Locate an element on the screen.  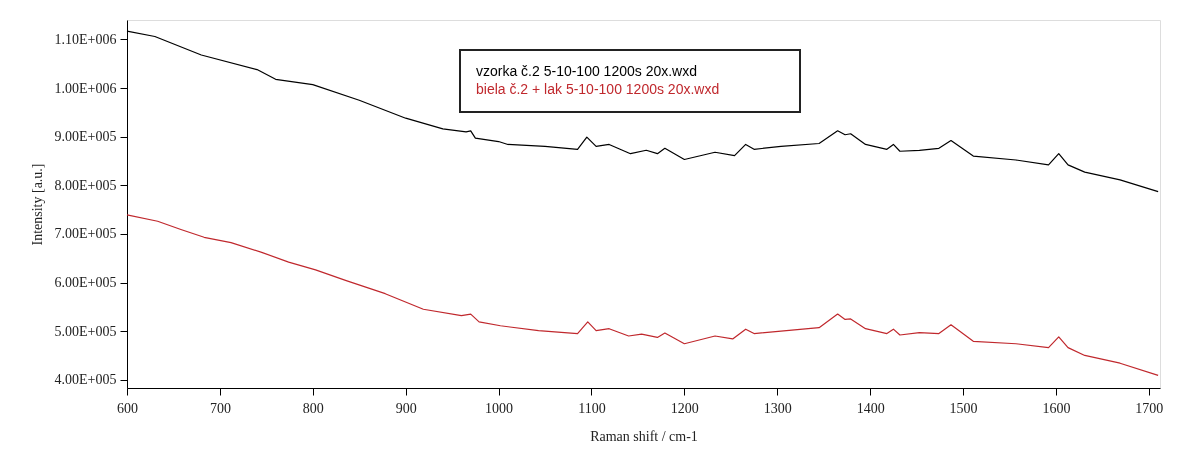
y-tick-label: 6.00E+005 is located at coordinates (85, 283).